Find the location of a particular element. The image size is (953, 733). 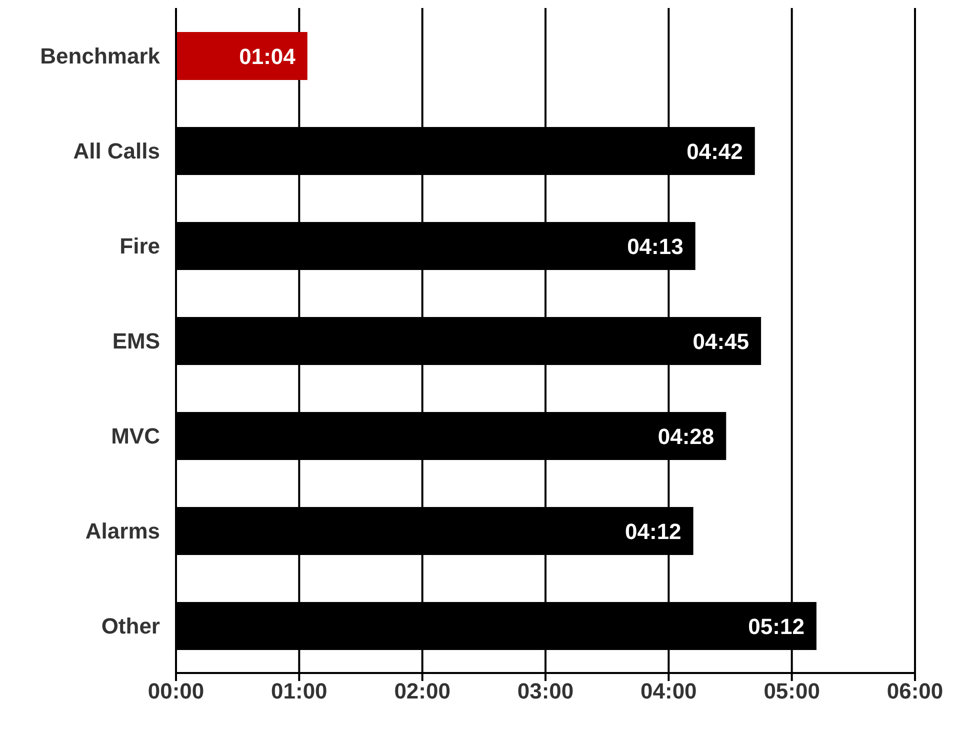

y-tick-label: All Calls is located at coordinates (116, 151).